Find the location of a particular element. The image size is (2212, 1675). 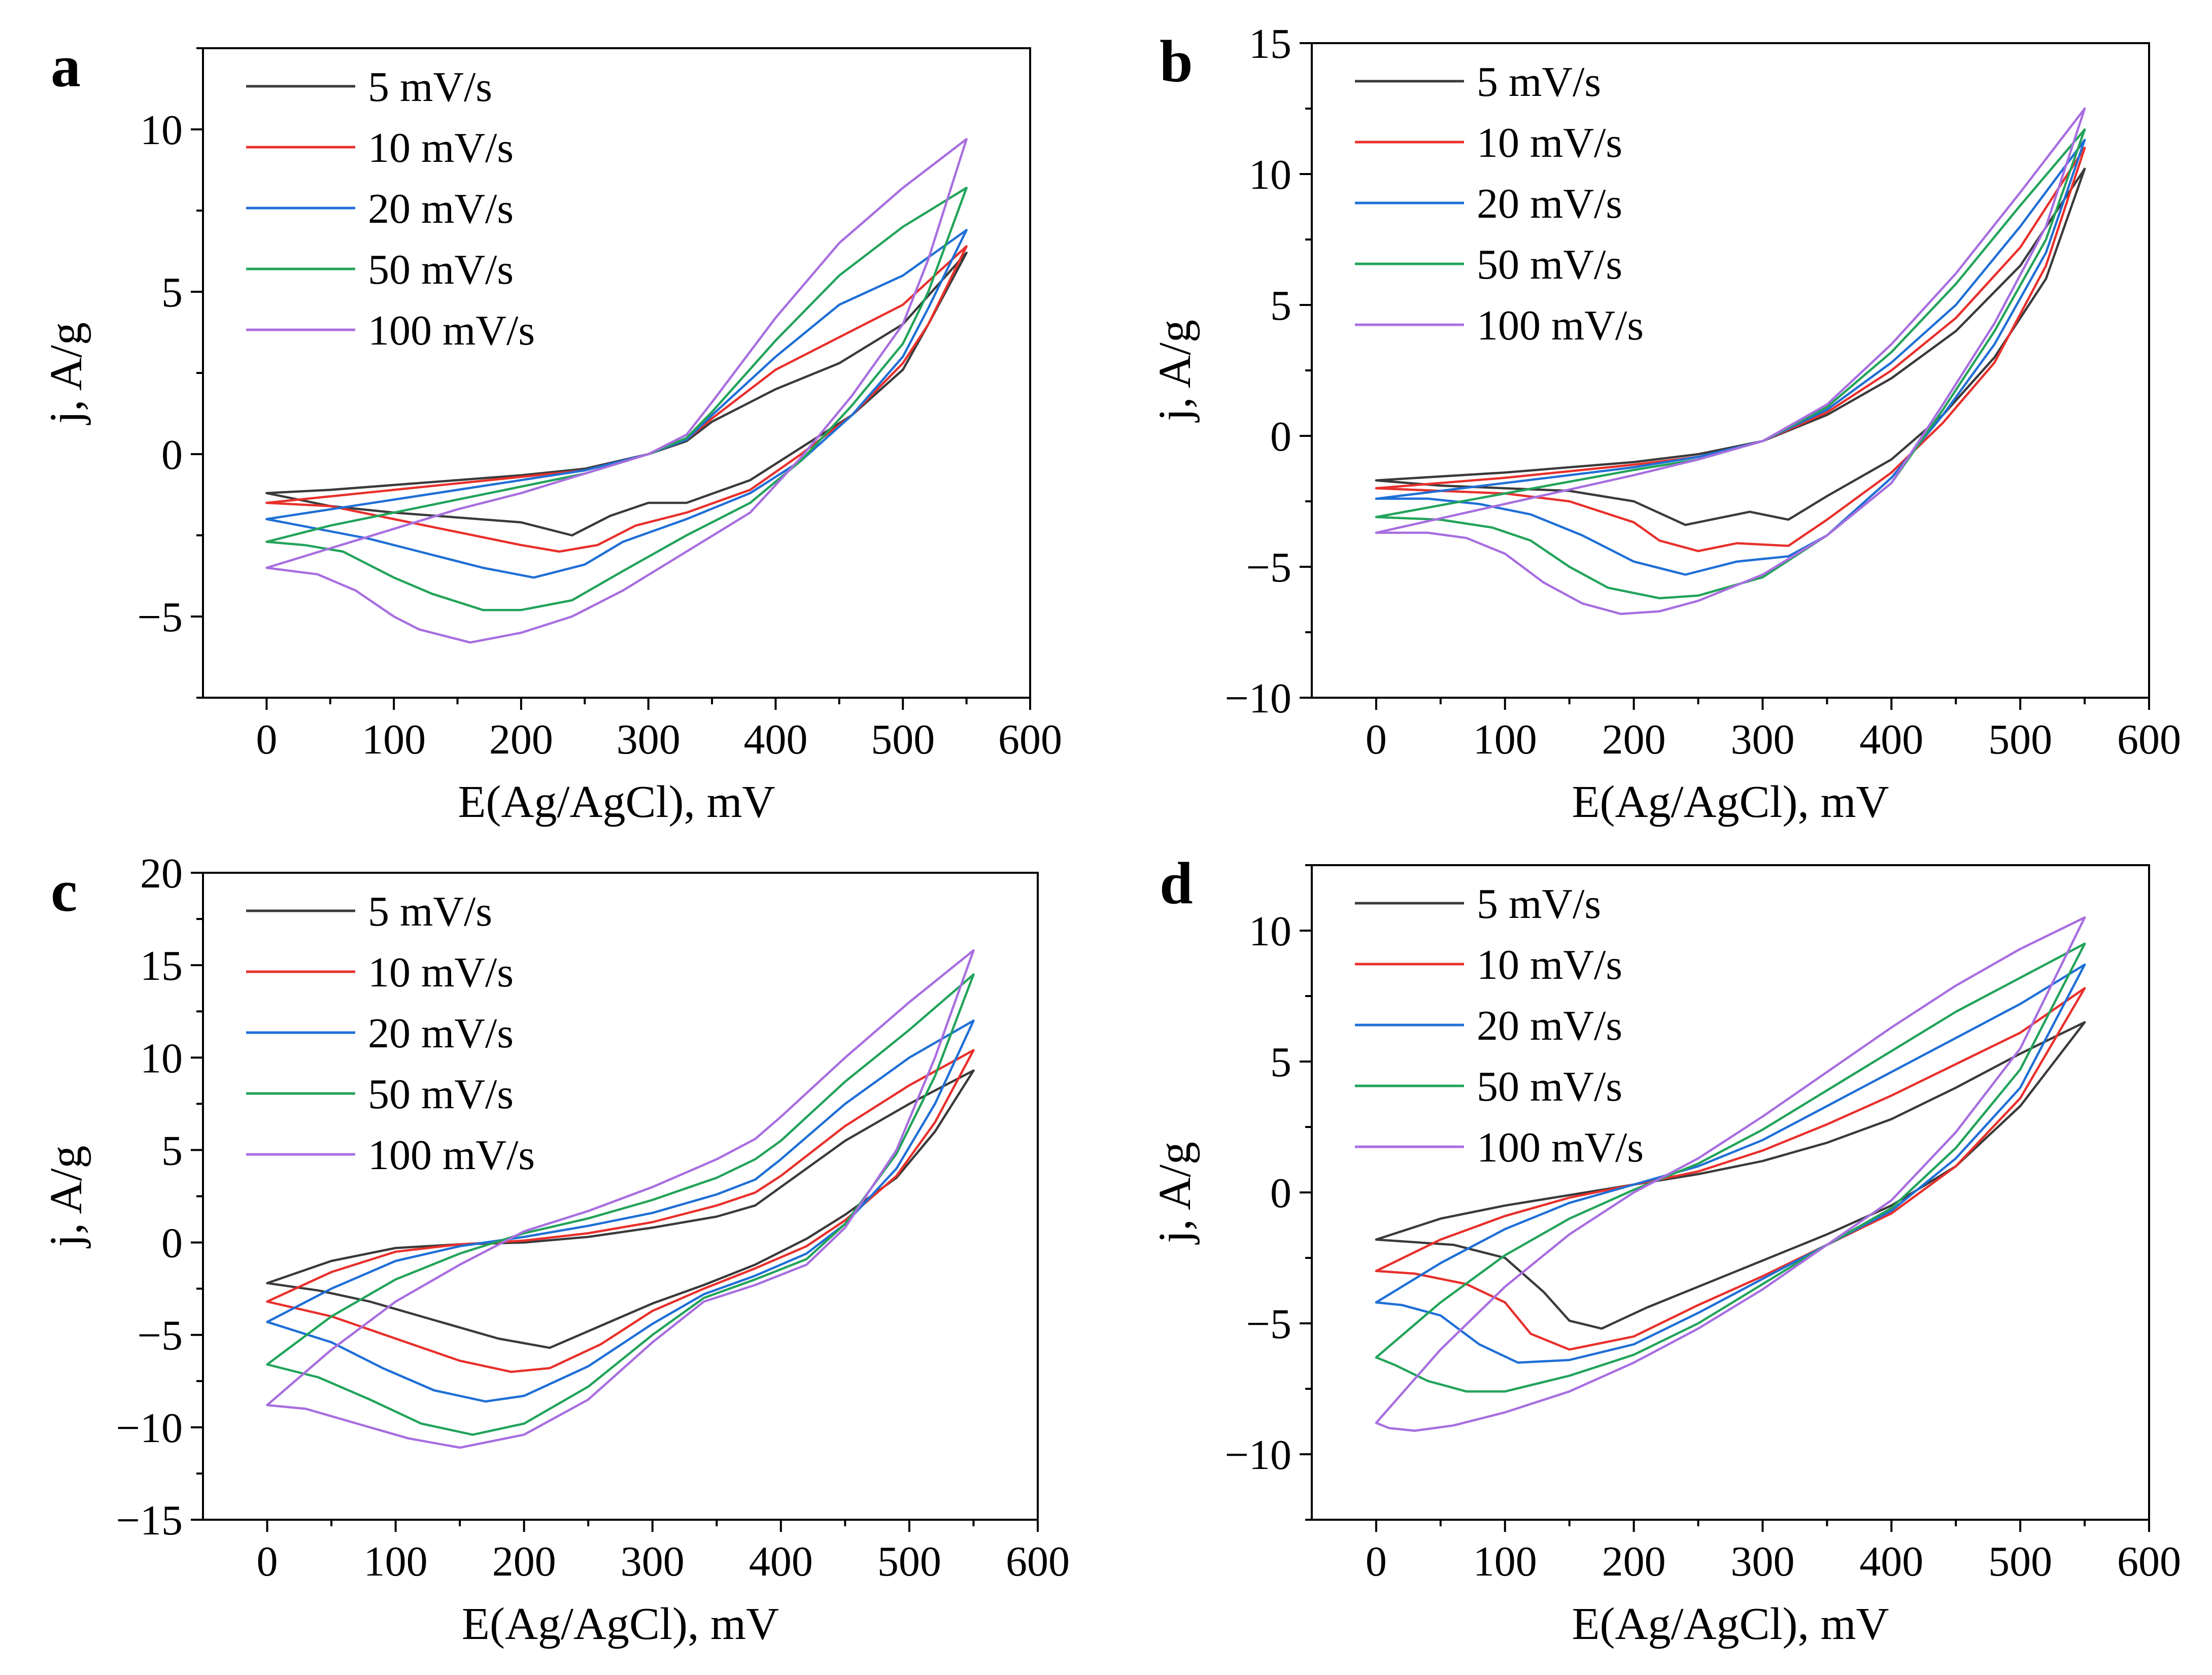

y-tick-label-c: −15 is located at coordinates (149, 1520).